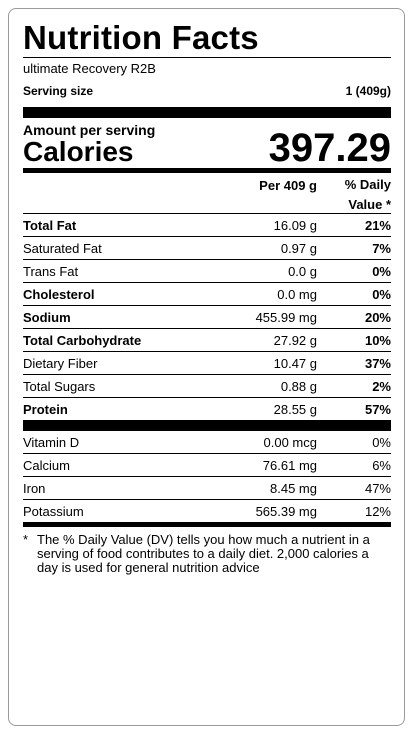  What do you see at coordinates (367, 194) in the screenshot?
I see `daily-value-header: % Daily Value *` at bounding box center [367, 194].